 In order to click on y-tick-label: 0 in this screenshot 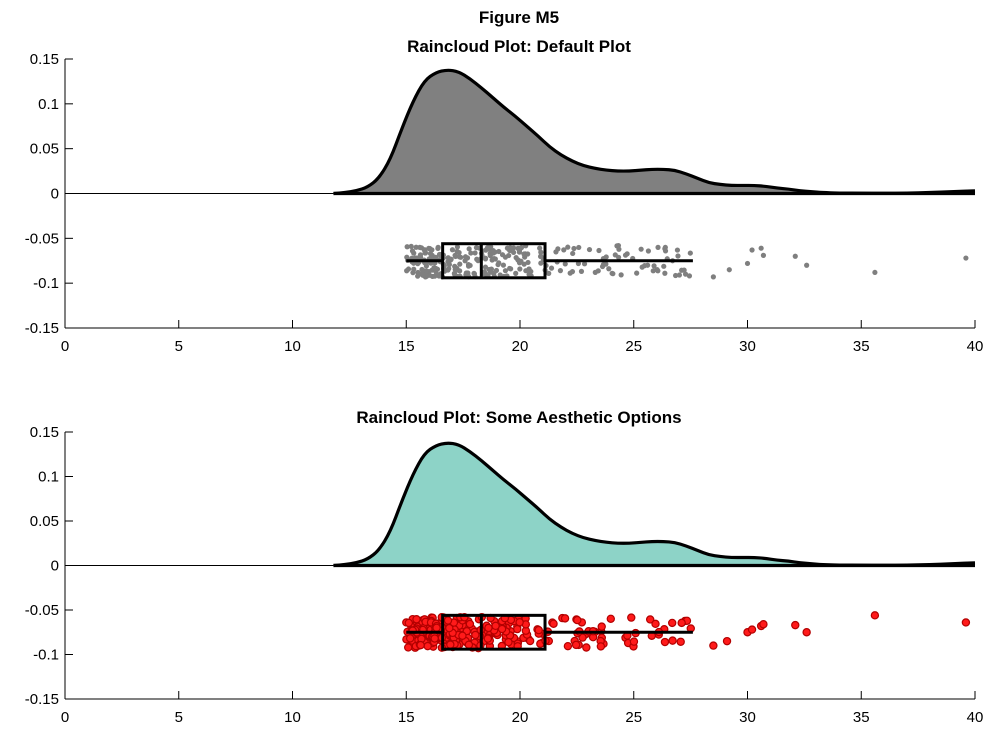, I will do `click(55, 566)`.